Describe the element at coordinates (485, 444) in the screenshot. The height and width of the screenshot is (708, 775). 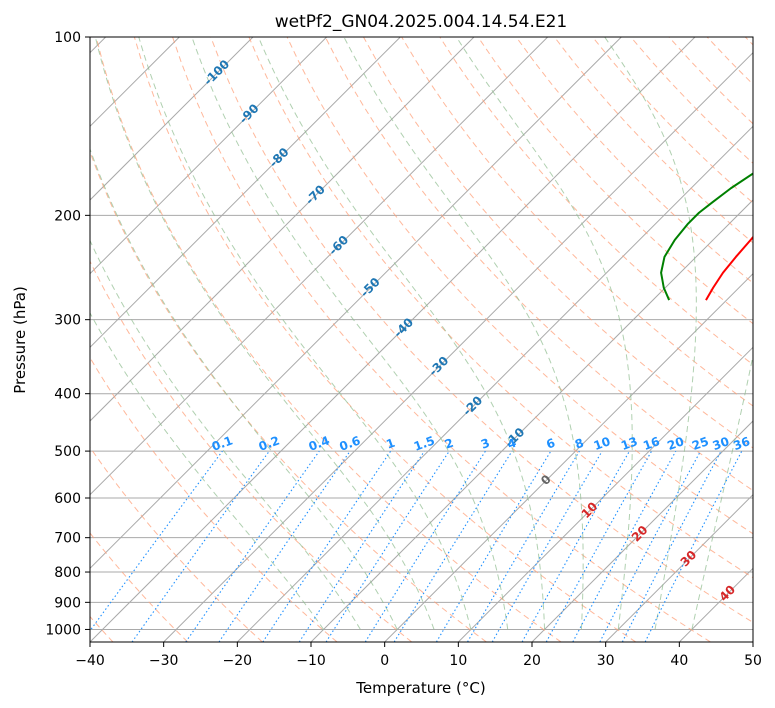
I see `mixing-ratio-label: 3` at that location.